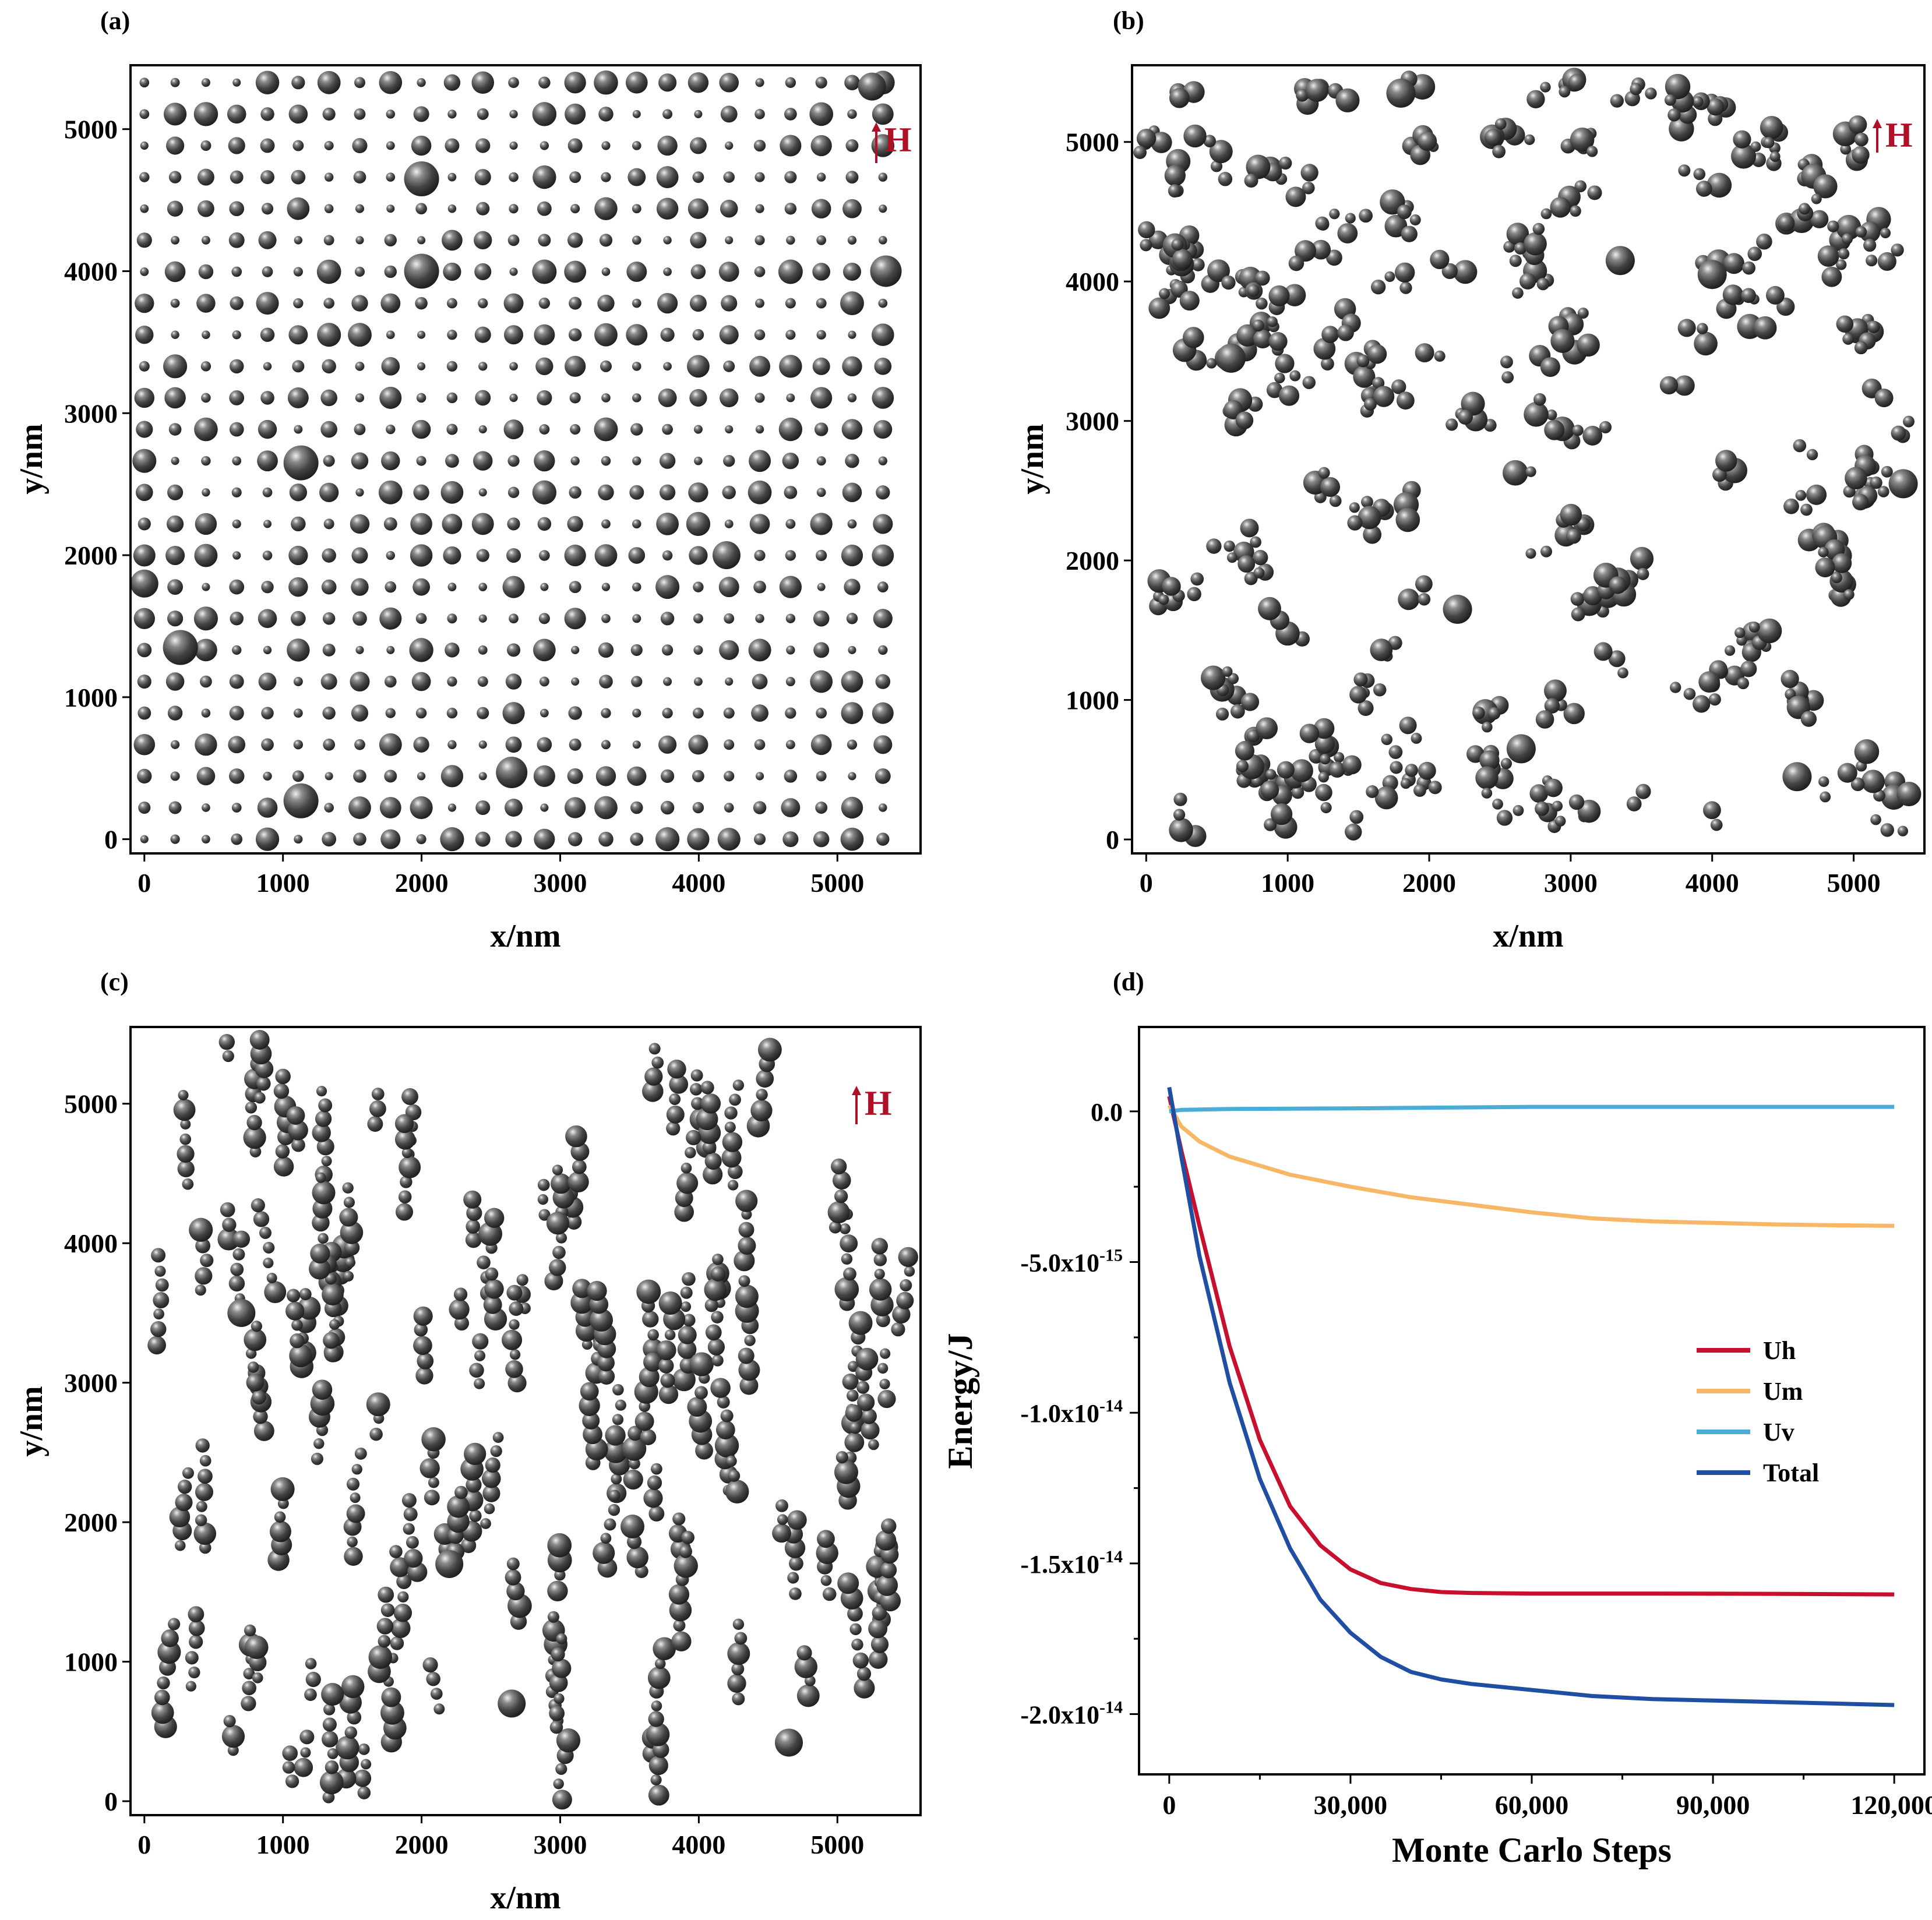 This screenshot has width=1932, height=1920. I want to click on x-tick-label: 30,000, so click(1351, 1805).